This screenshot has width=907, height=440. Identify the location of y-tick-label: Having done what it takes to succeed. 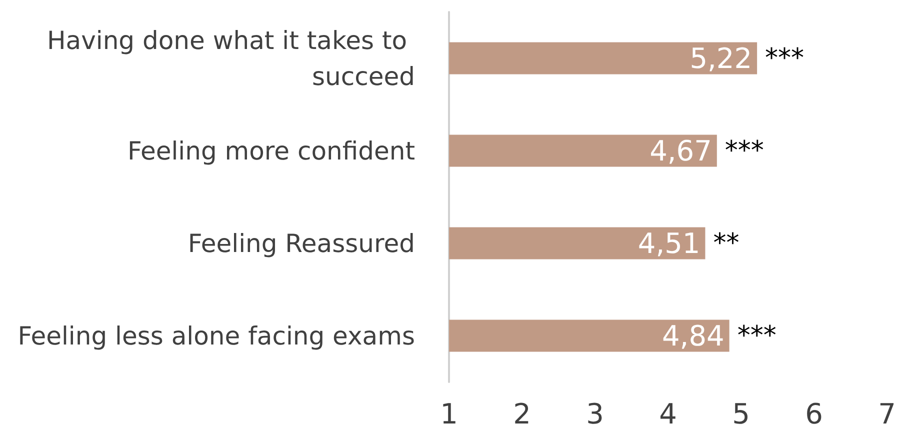
(230, 58).